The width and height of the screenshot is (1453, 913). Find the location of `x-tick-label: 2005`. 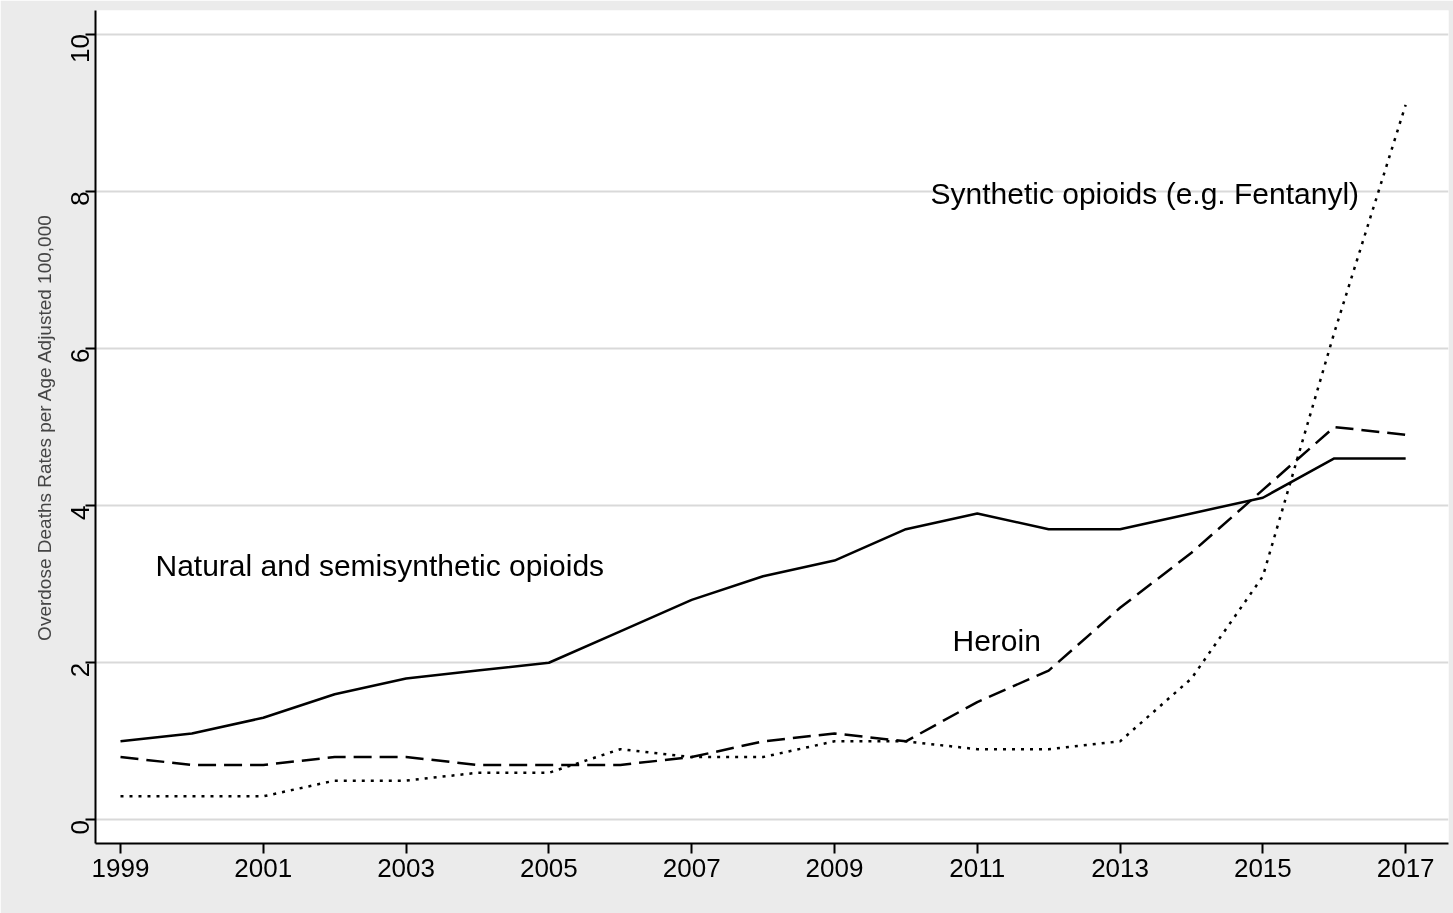

x-tick-label: 2005 is located at coordinates (548, 867).